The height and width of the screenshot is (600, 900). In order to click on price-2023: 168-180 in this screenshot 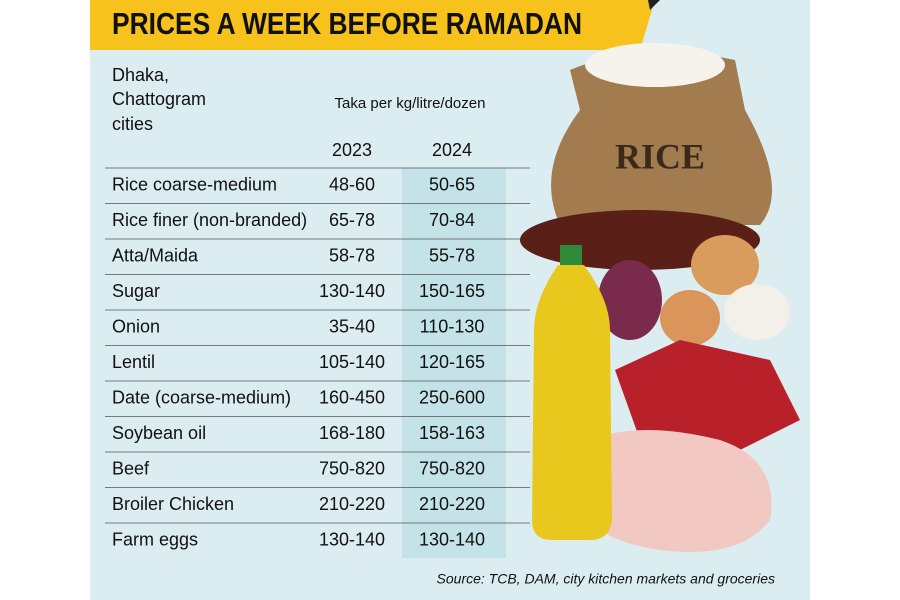, I will do `click(352, 433)`.